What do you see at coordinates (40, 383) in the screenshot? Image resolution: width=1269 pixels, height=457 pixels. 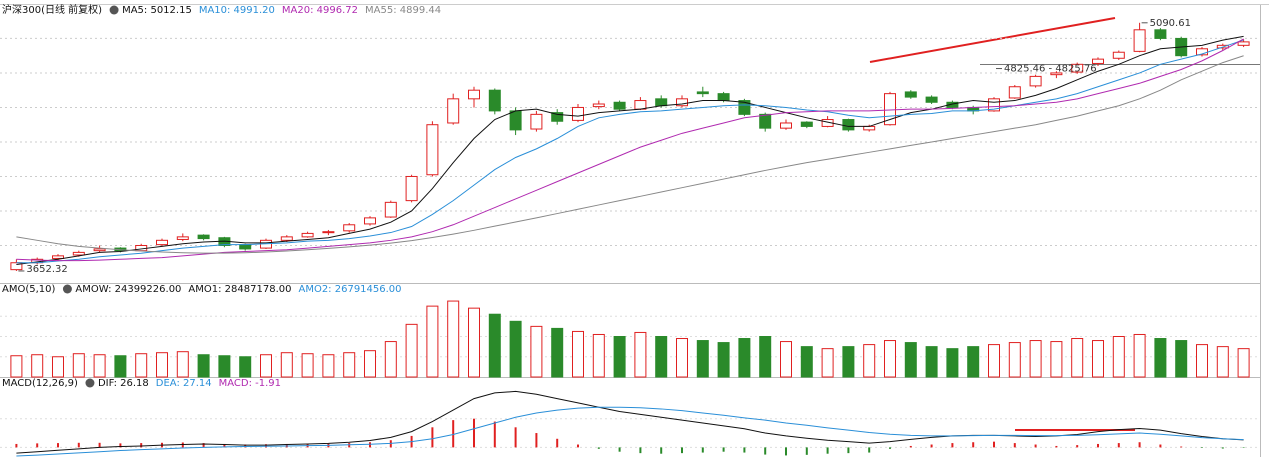 I see `header-label: MACD(12,26,9)` at bounding box center [40, 383].